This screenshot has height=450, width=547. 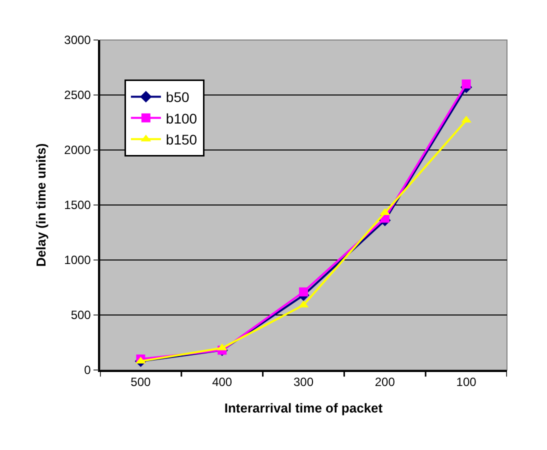 What do you see at coordinates (182, 140) in the screenshot?
I see `legend-label: b150` at bounding box center [182, 140].